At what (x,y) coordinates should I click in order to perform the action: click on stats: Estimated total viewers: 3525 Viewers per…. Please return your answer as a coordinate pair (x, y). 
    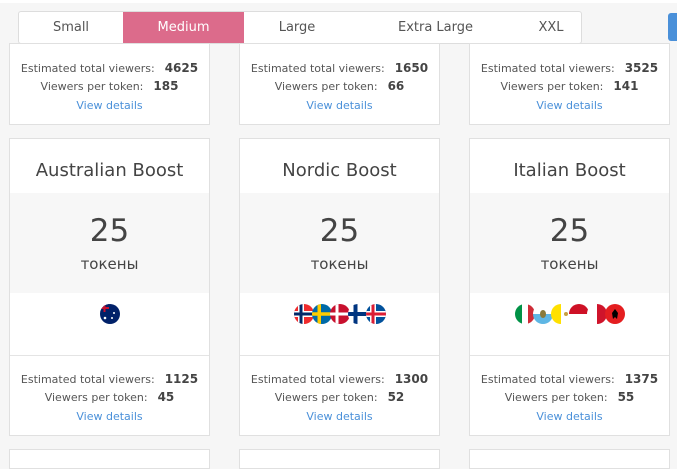
    Looking at the image, I should click on (569, 78).